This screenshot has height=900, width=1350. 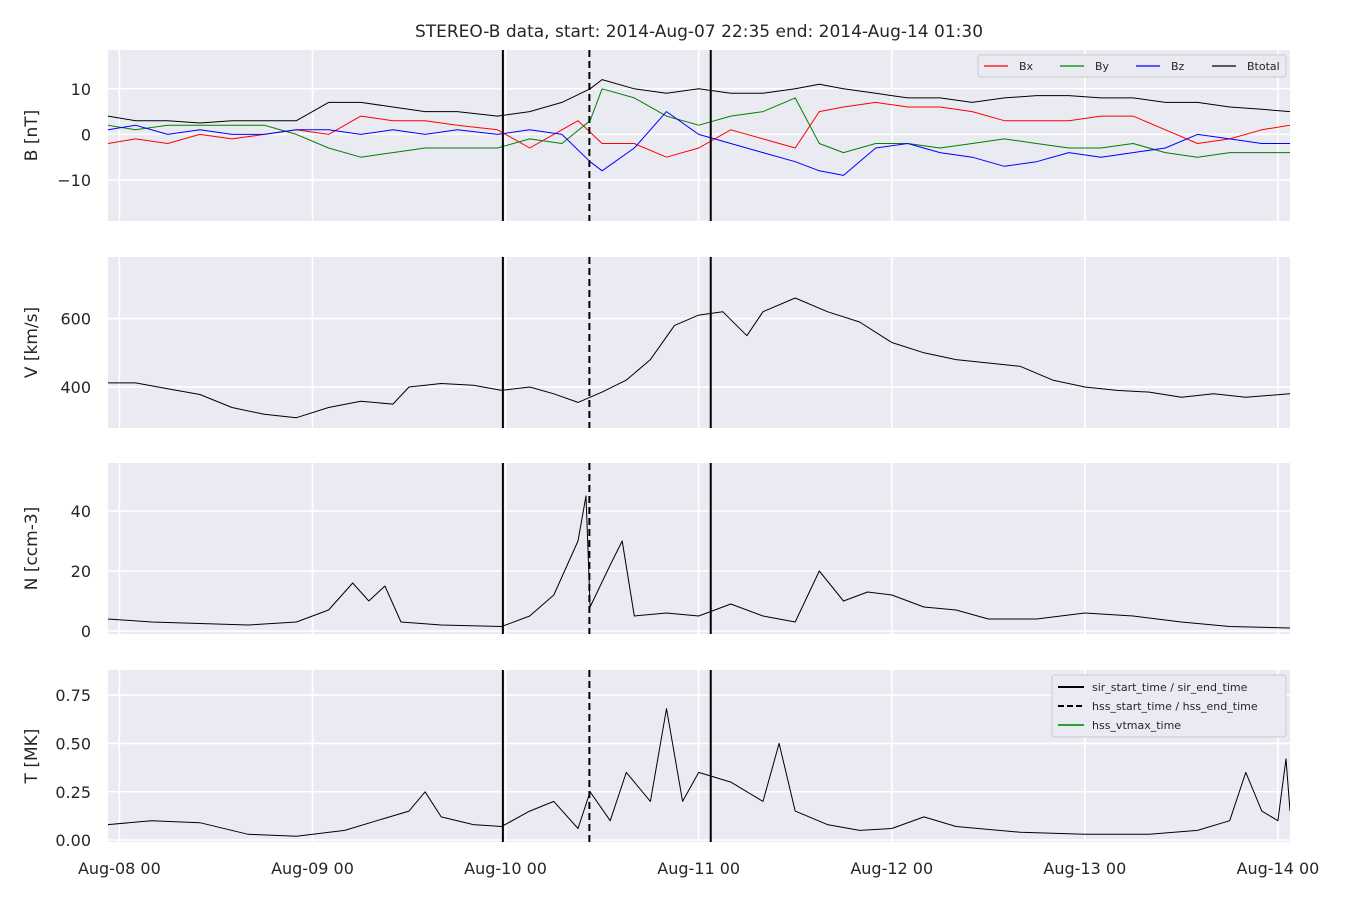 I want to click on y-axis-label: V [km/s], so click(x=32, y=342).